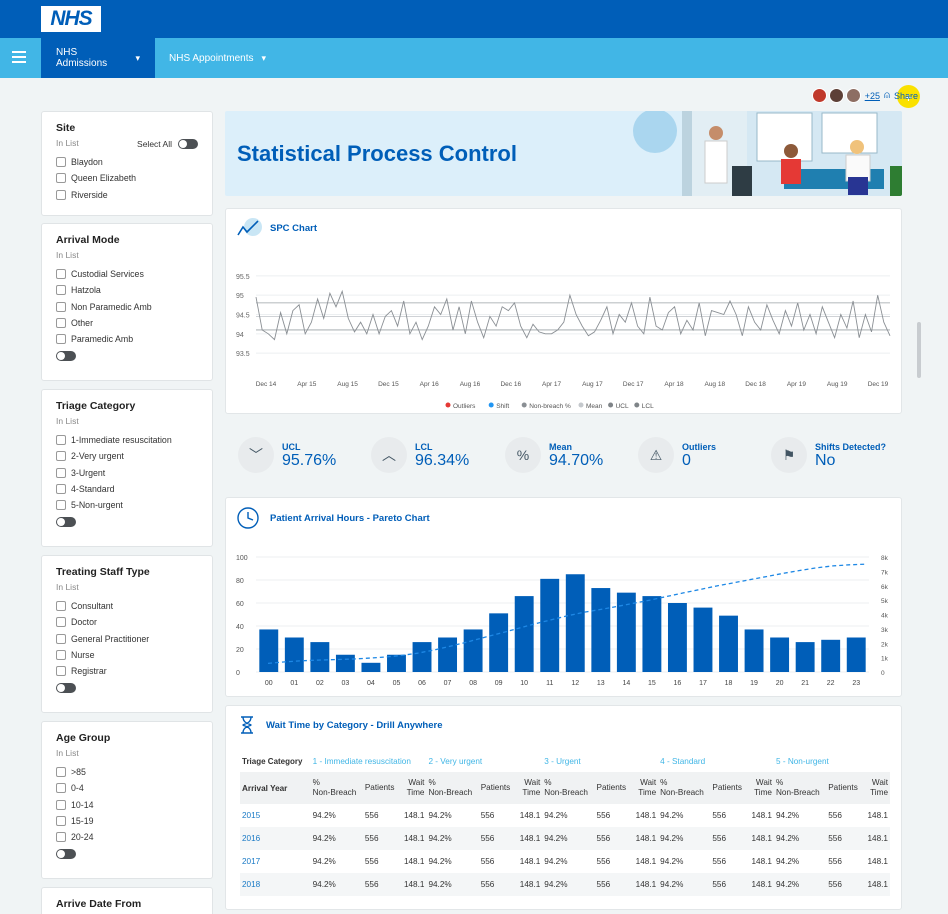 The image size is (948, 914). I want to click on year-cell: 2017, so click(251, 861).